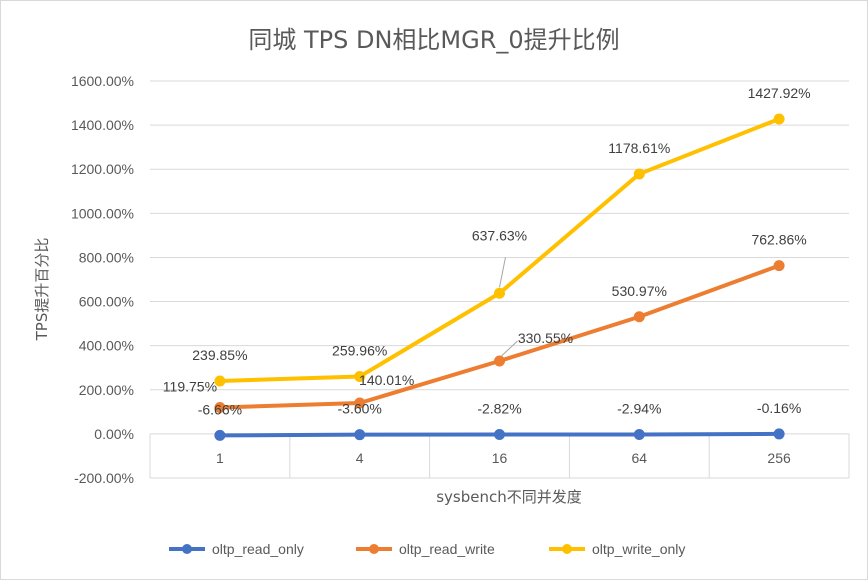 Image resolution: width=868 pixels, height=580 pixels. What do you see at coordinates (104, 478) in the screenshot?
I see `y-tick-label: -200.00%` at bounding box center [104, 478].